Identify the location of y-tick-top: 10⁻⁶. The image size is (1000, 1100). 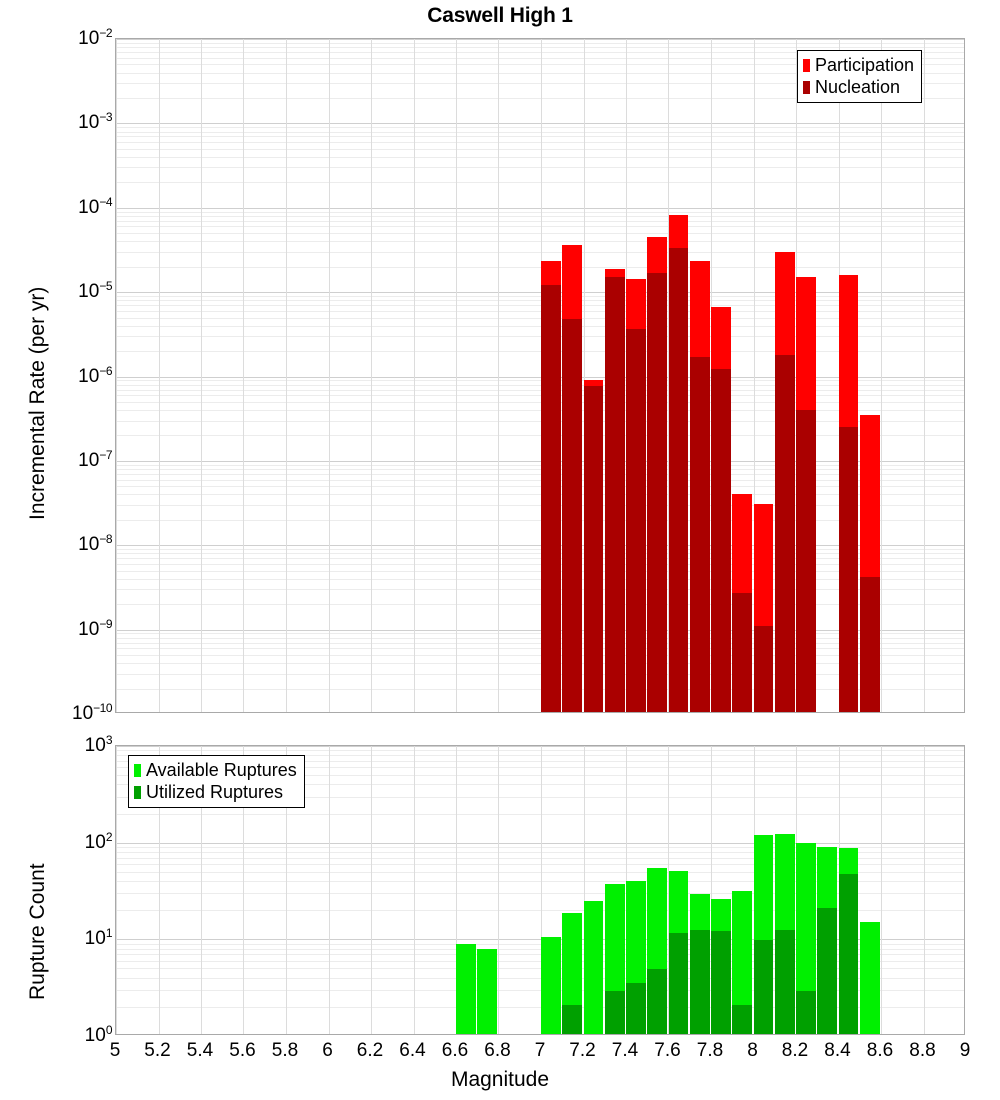
(95, 375).